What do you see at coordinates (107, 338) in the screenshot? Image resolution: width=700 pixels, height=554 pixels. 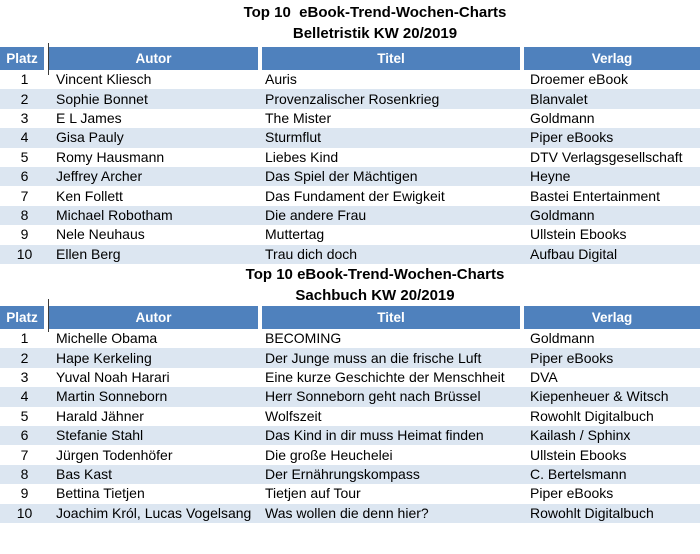 I see `cell-autor: Michelle Obama` at bounding box center [107, 338].